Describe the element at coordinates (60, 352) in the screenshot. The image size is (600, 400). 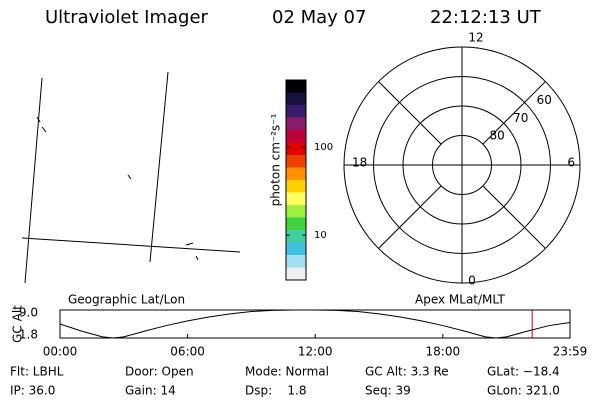
I see `x-tick-label: 00:00` at that location.